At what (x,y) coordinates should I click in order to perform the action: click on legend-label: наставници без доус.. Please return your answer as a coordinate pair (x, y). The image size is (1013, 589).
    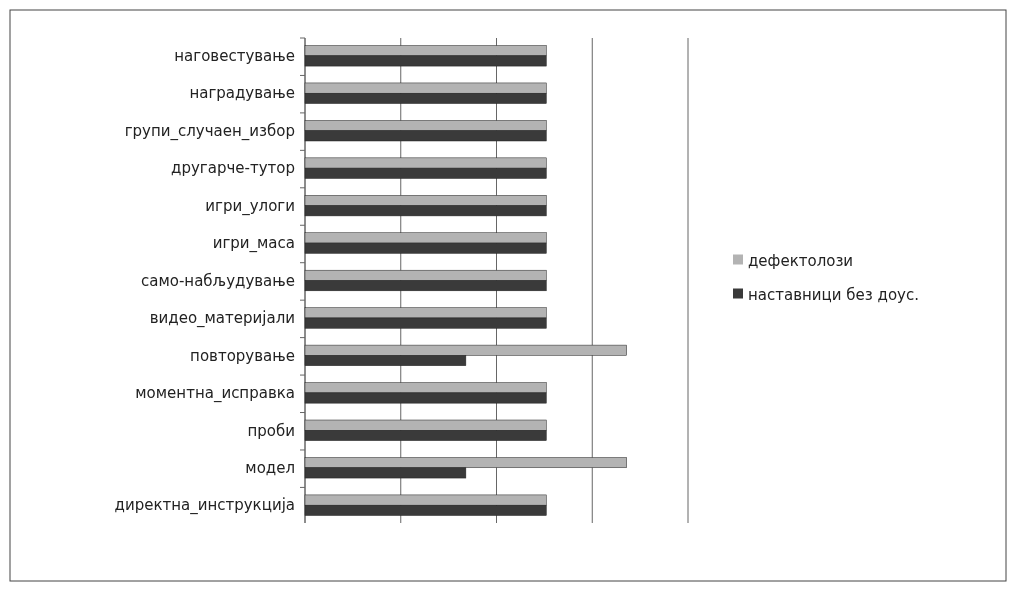
    Looking at the image, I should click on (833, 294).